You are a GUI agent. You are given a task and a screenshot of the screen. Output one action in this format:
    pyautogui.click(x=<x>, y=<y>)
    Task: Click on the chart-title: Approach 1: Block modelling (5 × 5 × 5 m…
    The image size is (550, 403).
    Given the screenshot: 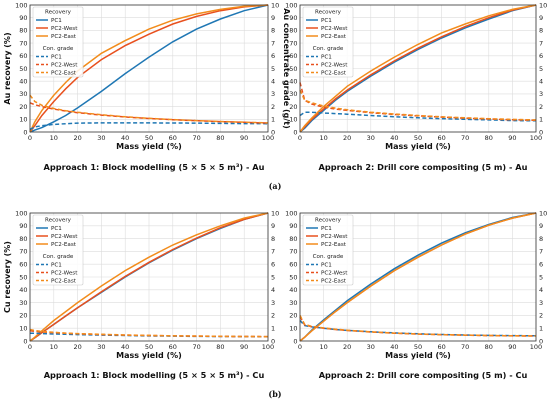 What is the action you would take?
    pyautogui.click(x=154, y=375)
    